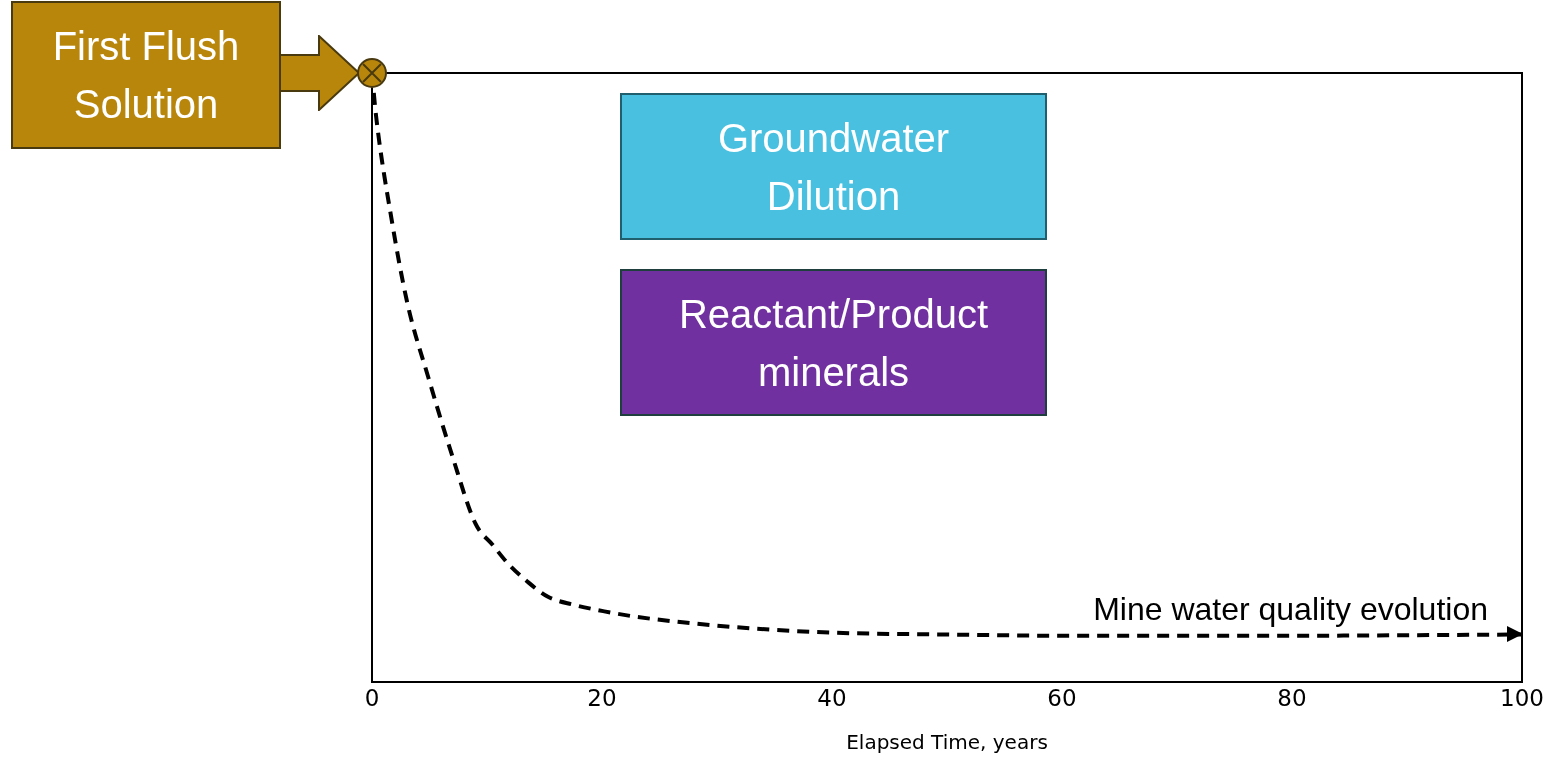  What do you see at coordinates (372, 697) in the screenshot?
I see `x-tick-label: 0` at bounding box center [372, 697].